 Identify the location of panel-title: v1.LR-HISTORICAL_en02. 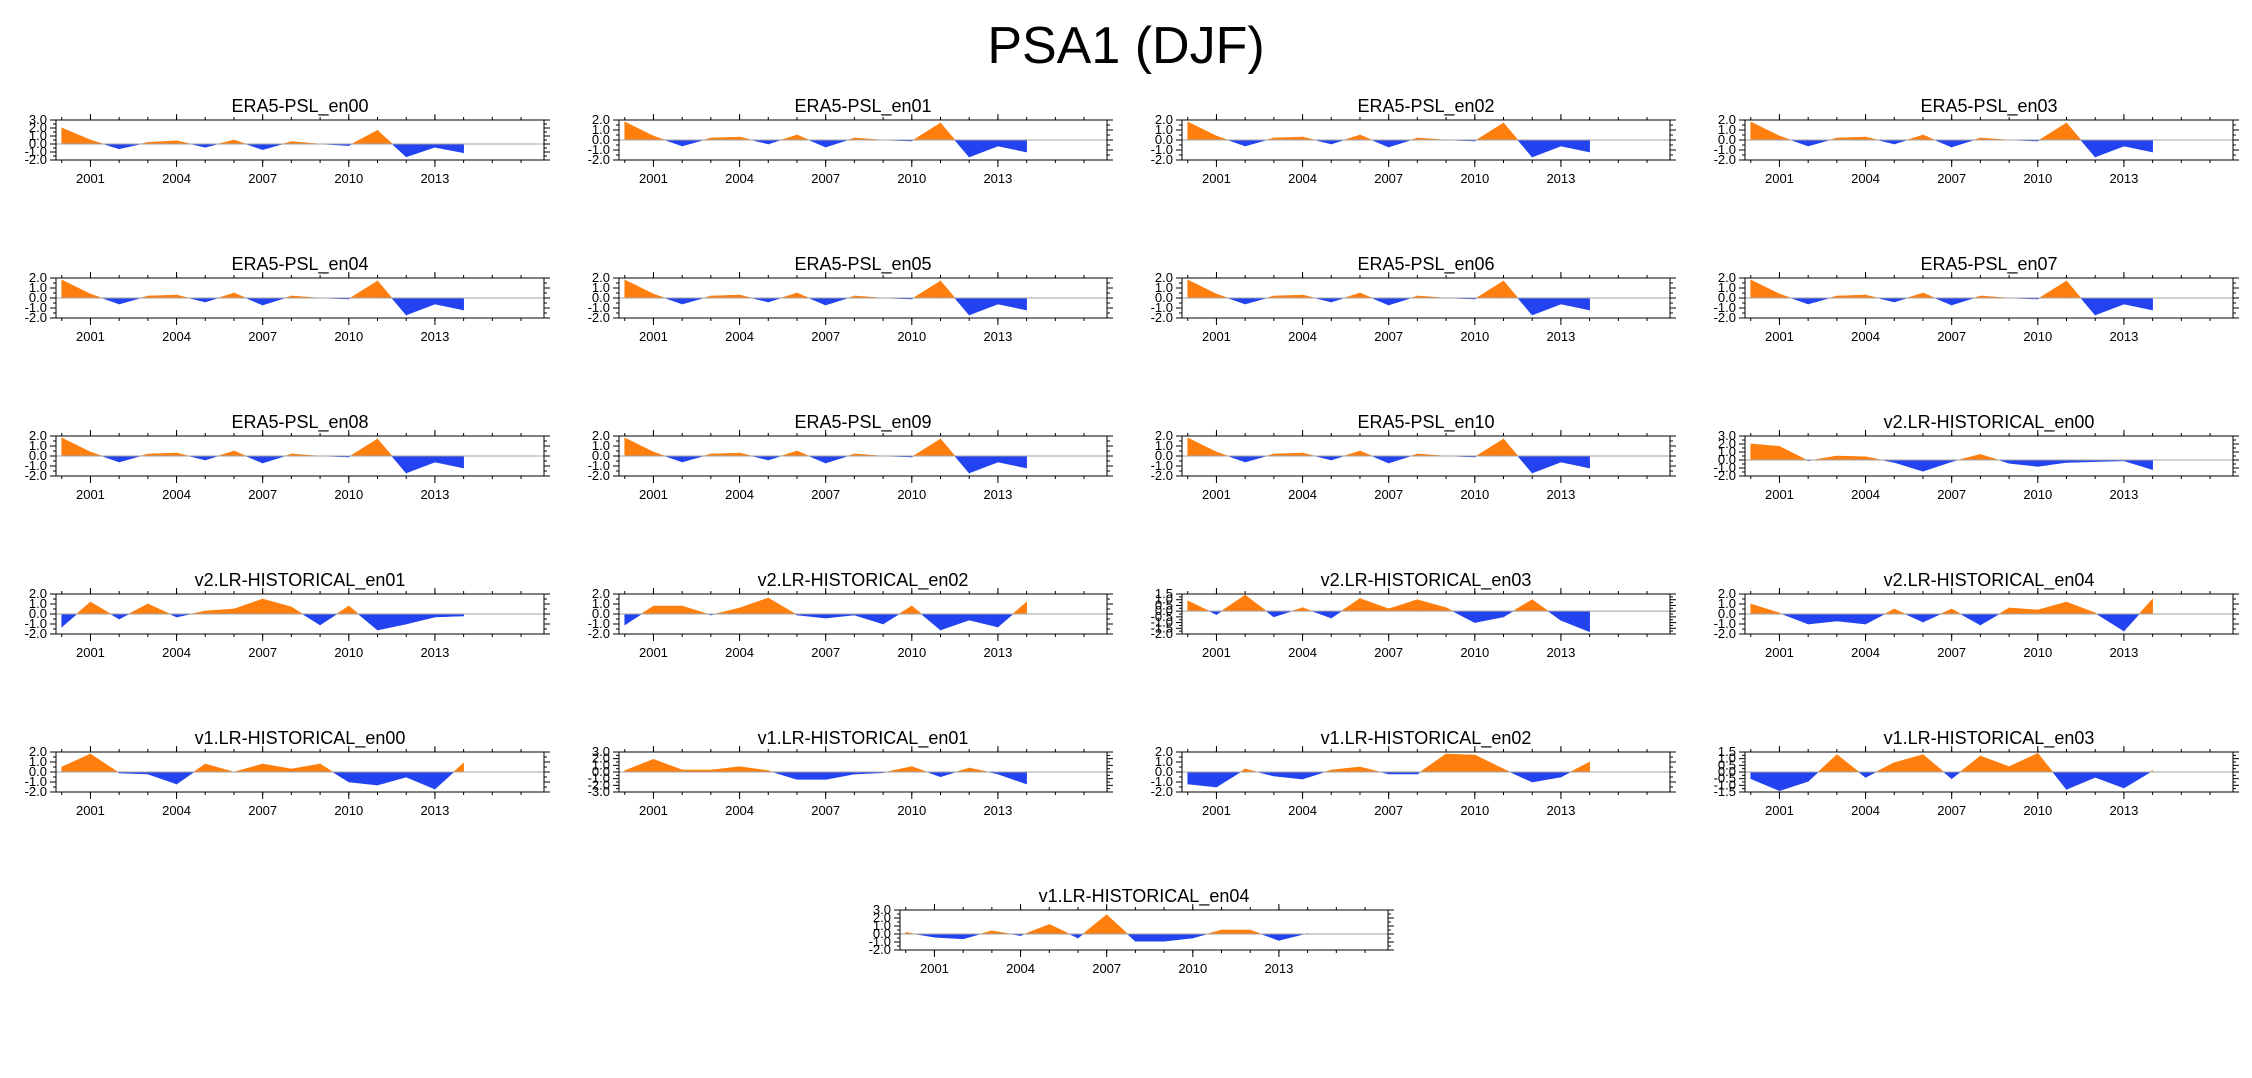
(1426, 738).